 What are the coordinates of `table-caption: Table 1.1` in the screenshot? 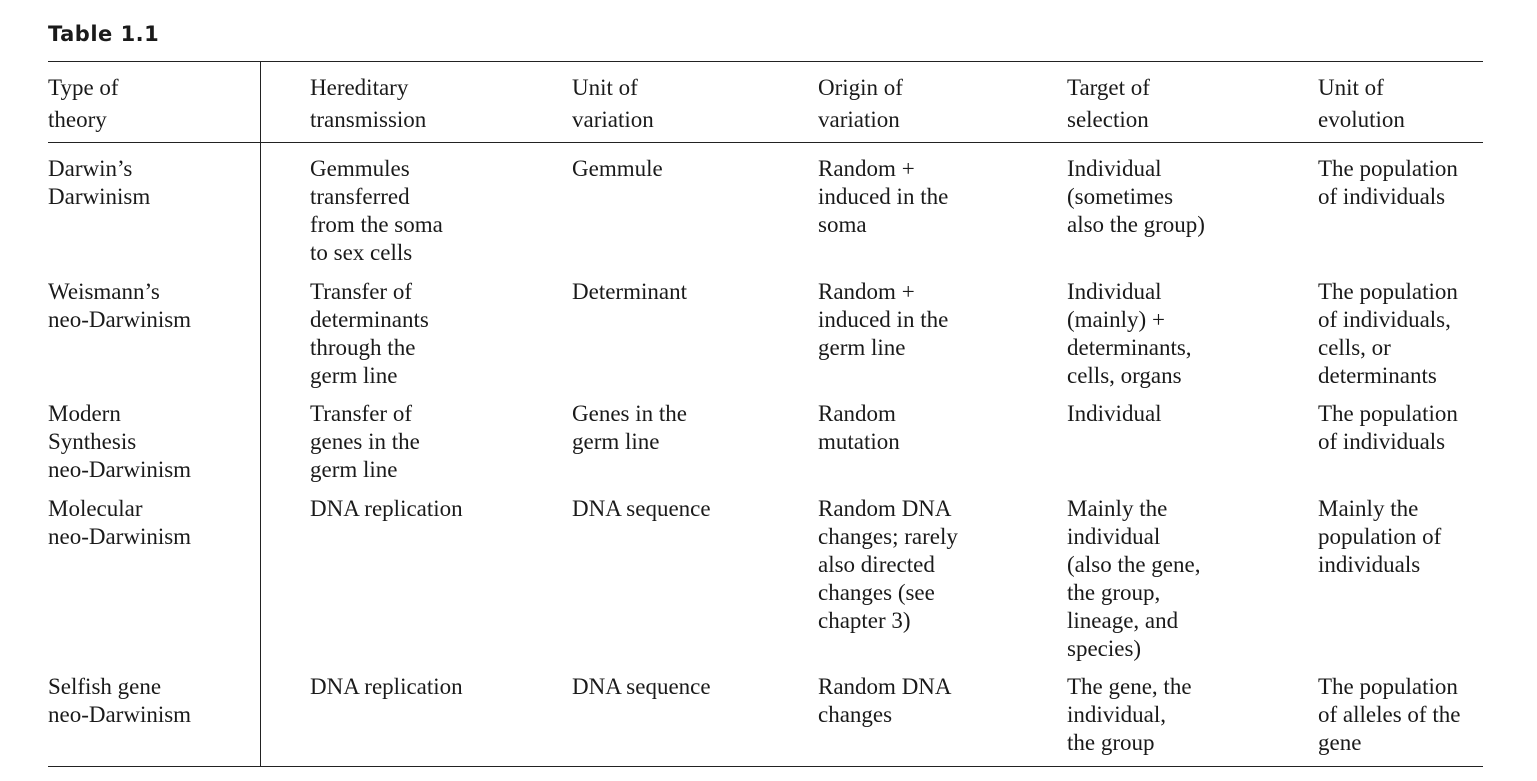 It's located at (104, 34).